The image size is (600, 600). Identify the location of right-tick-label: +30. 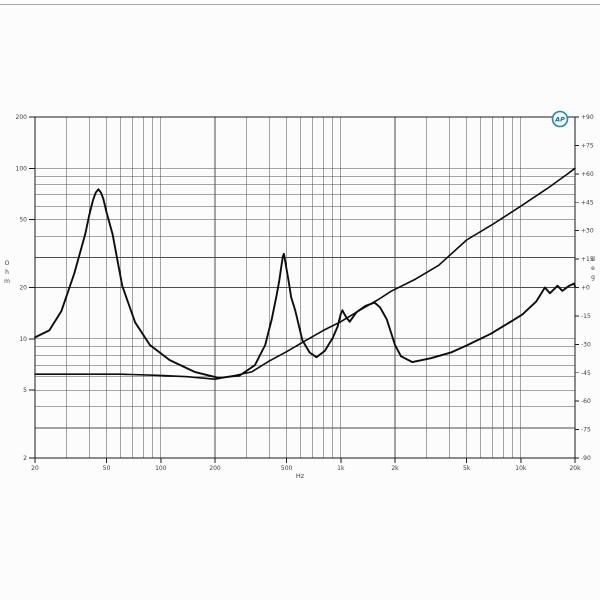
(587, 231).